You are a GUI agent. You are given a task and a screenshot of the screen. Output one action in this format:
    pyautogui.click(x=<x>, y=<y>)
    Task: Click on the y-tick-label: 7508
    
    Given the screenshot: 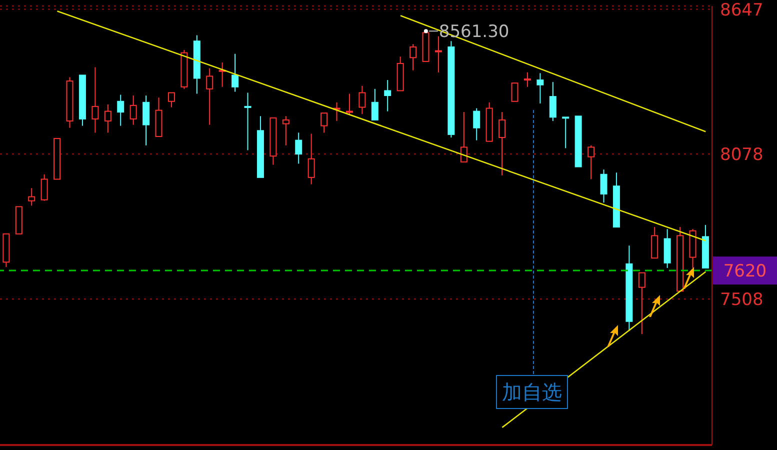 What is the action you would take?
    pyautogui.click(x=742, y=300)
    